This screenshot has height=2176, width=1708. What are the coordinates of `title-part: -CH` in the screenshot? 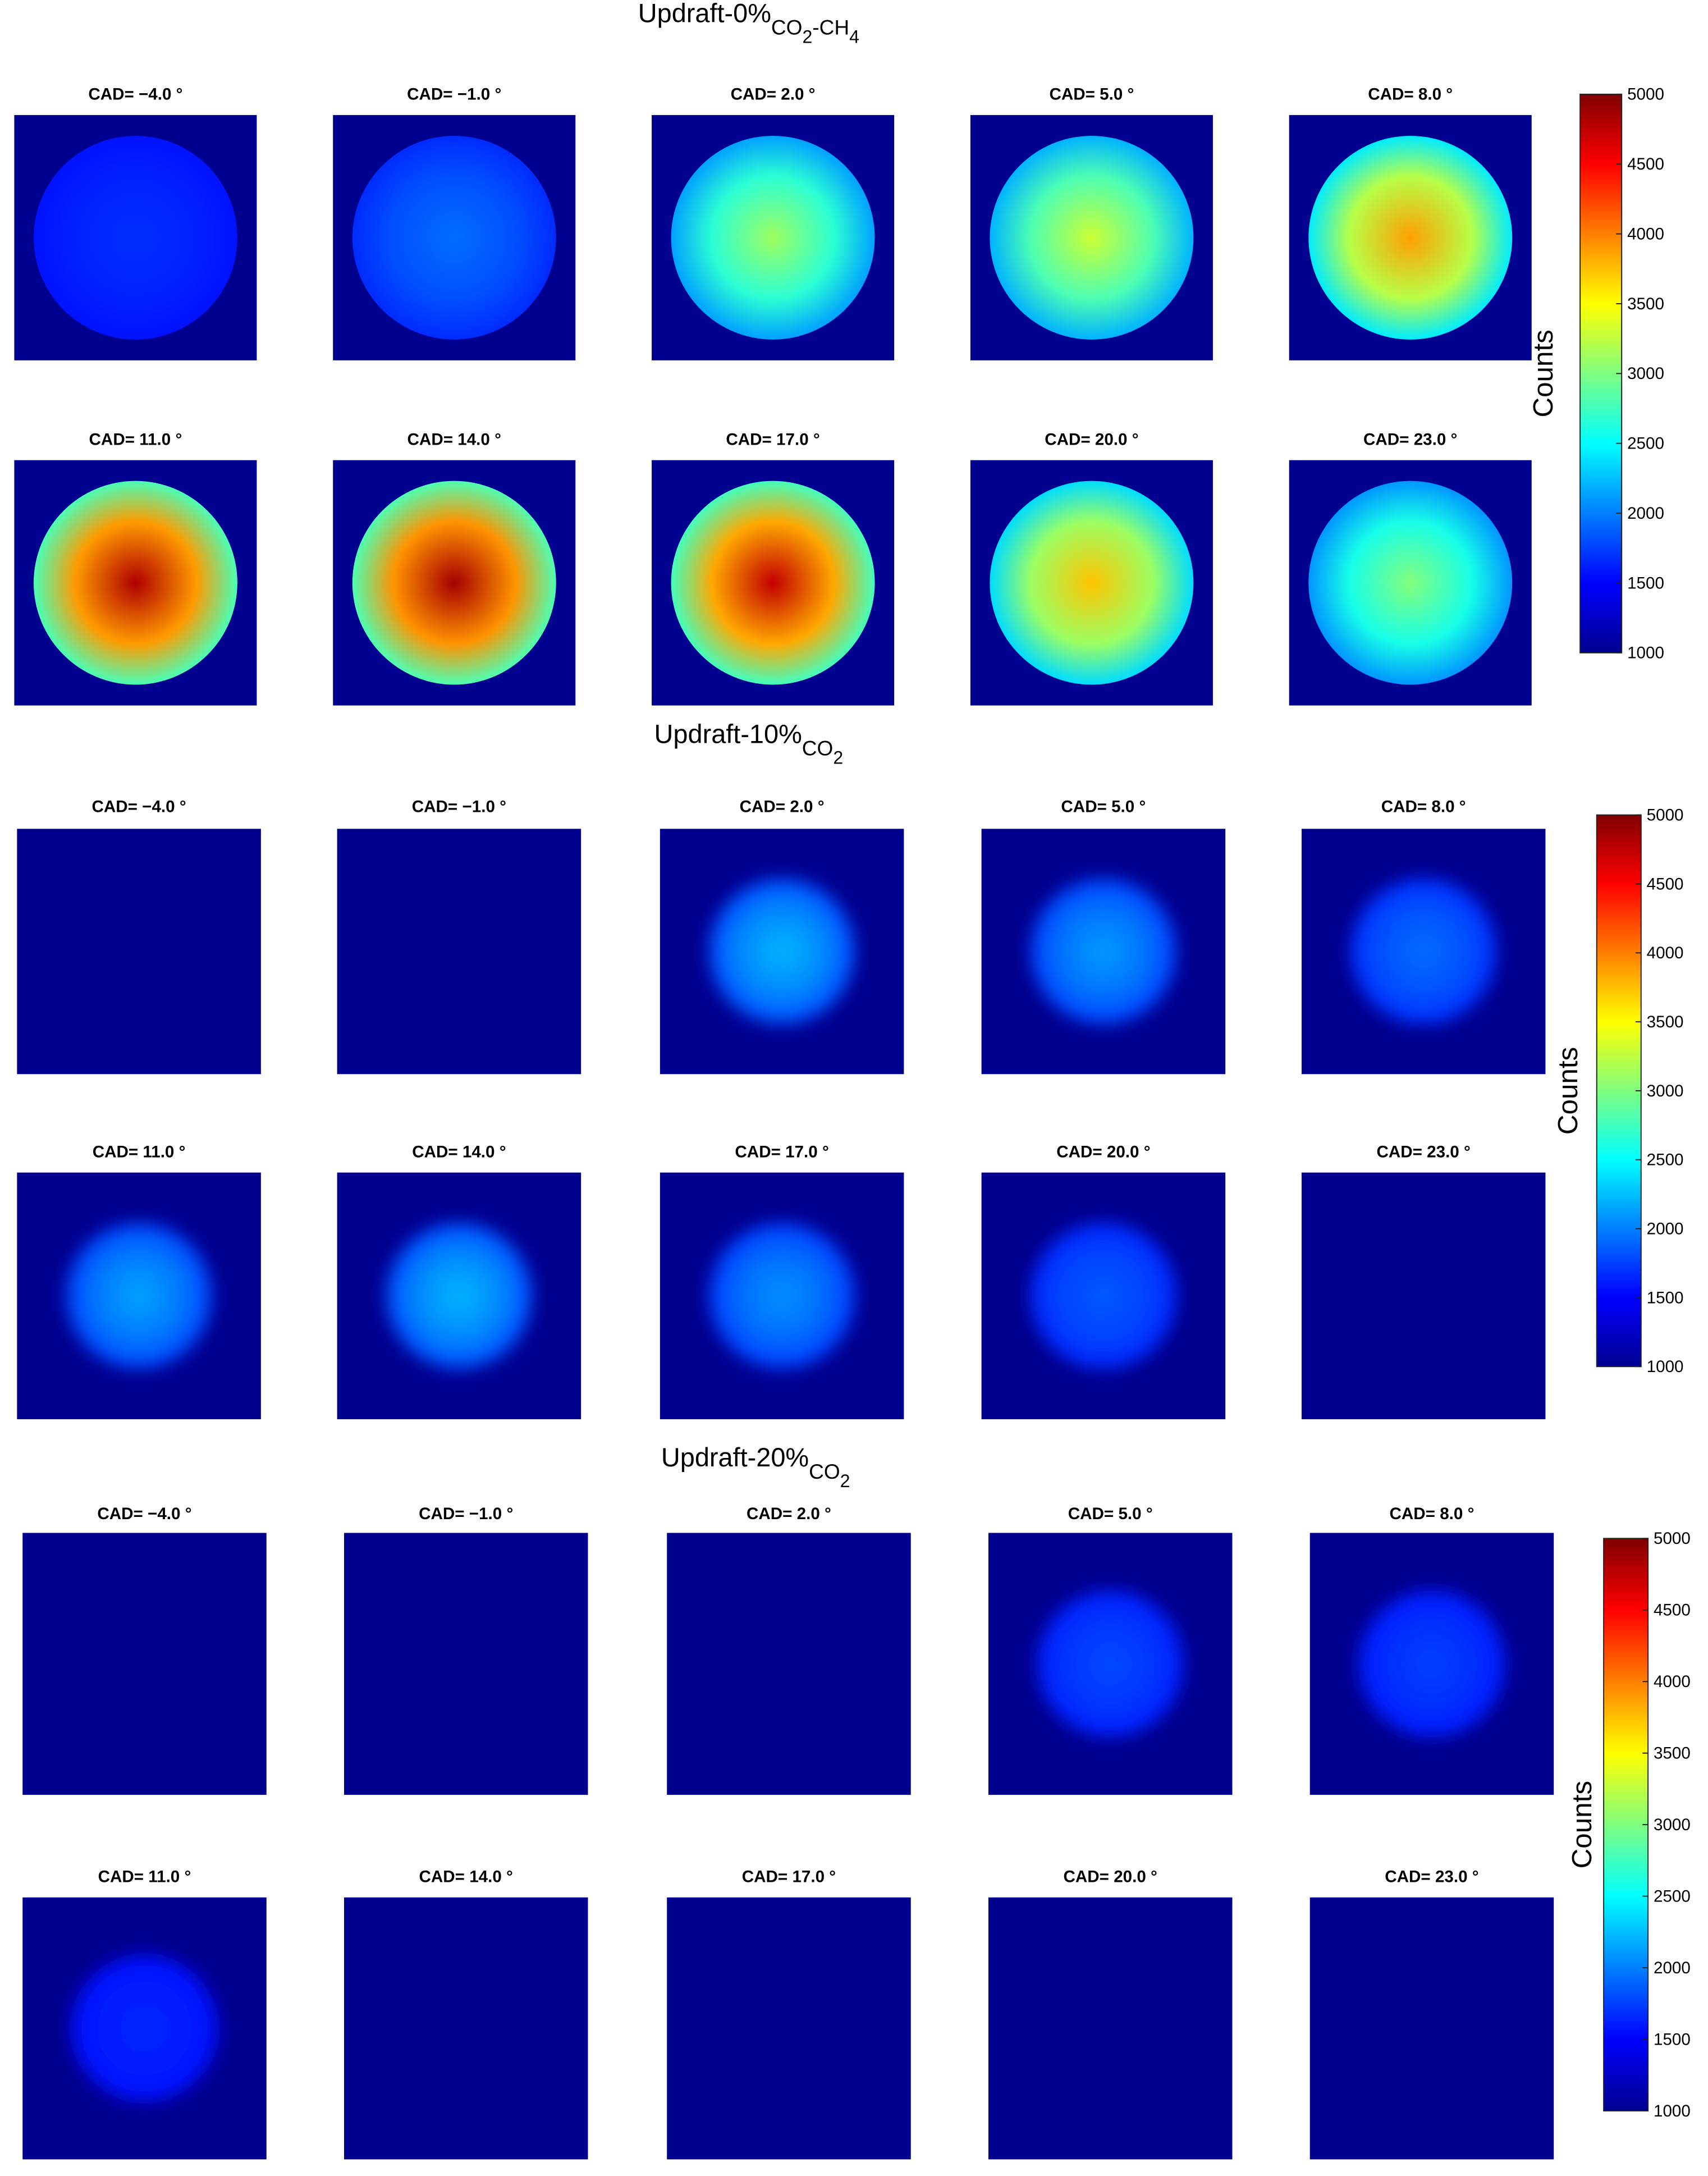 It's located at (831, 27).